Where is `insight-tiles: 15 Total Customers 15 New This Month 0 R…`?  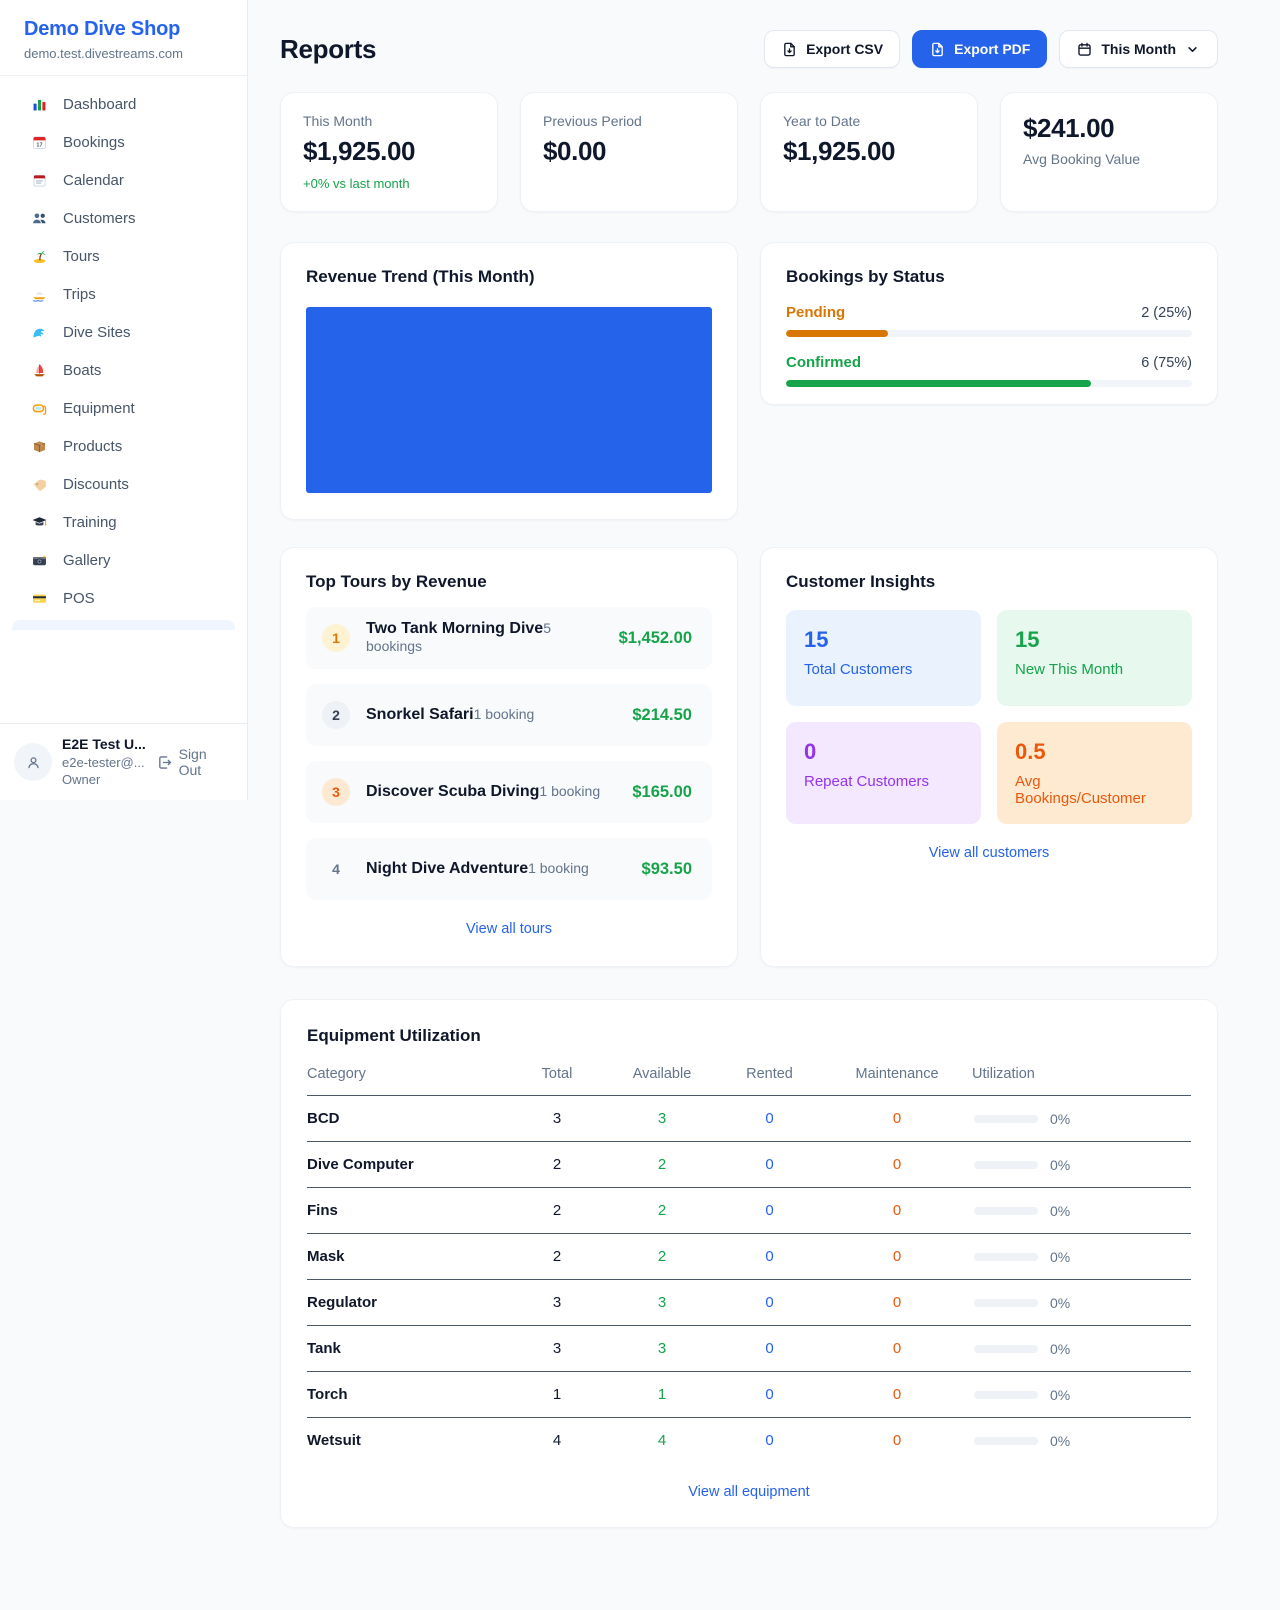
insight-tiles: 15 Total Customers 15 New This Month 0 R… is located at coordinates (989, 717).